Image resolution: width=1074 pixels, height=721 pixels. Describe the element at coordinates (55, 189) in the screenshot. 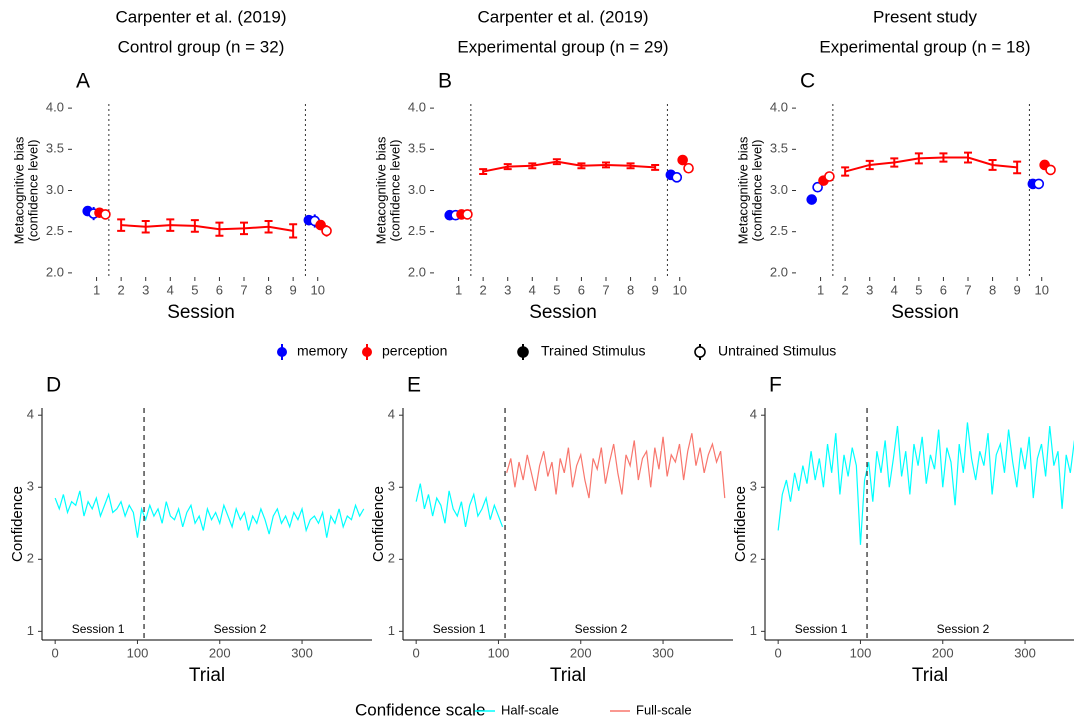

I see `y-tick-label: 3.0` at that location.